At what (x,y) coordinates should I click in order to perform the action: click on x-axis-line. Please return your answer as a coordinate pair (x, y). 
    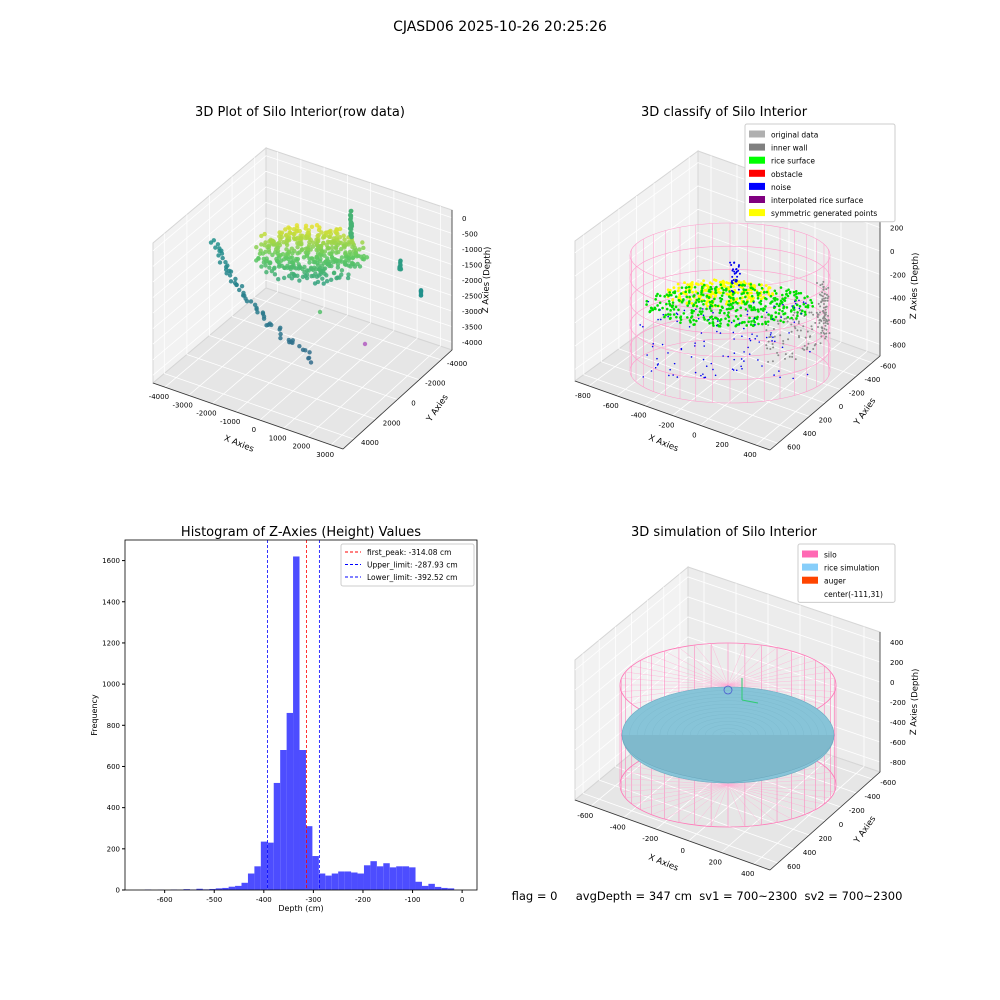
    Looking at the image, I should click on (672, 415).